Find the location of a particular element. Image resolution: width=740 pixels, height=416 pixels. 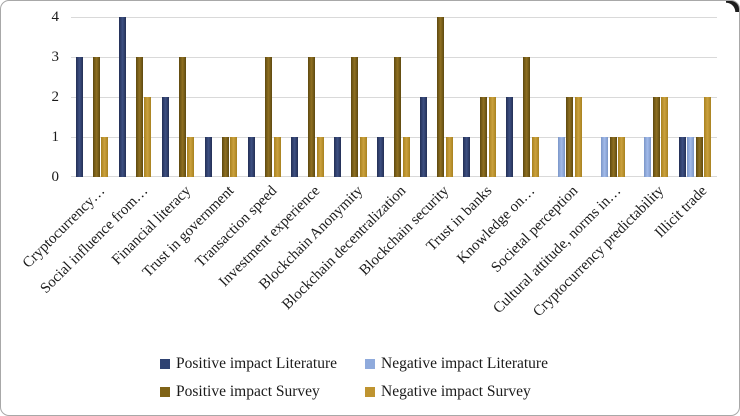

legend-item: Negative impact Survey is located at coordinates (472, 392).